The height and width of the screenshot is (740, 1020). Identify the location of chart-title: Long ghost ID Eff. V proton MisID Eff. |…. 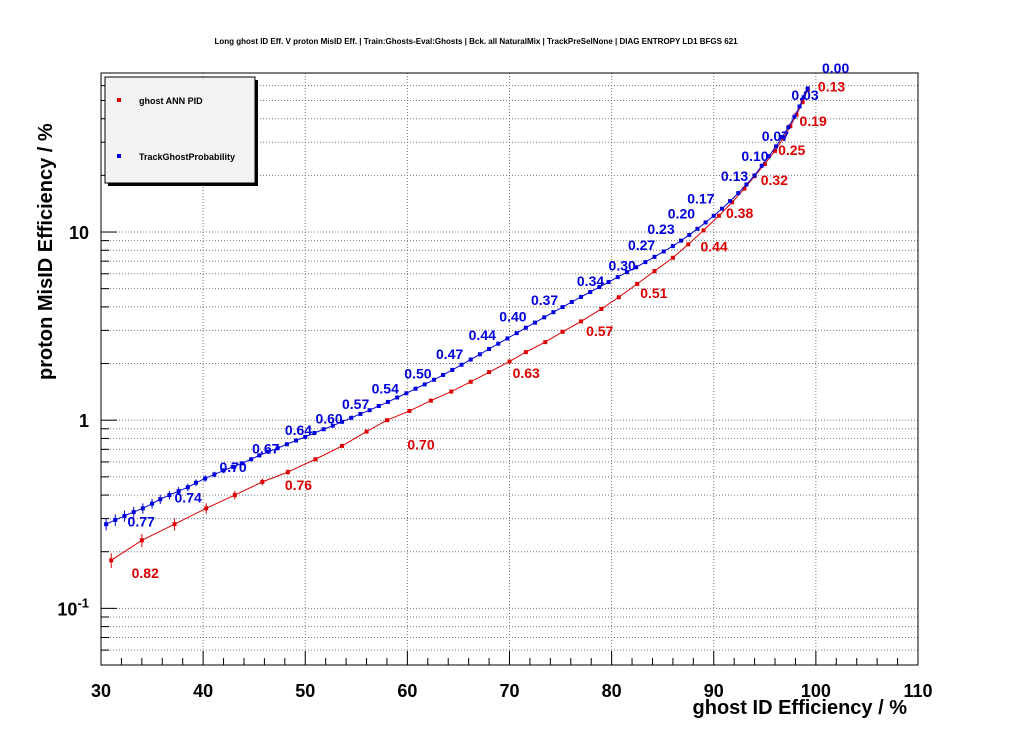
(476, 41).